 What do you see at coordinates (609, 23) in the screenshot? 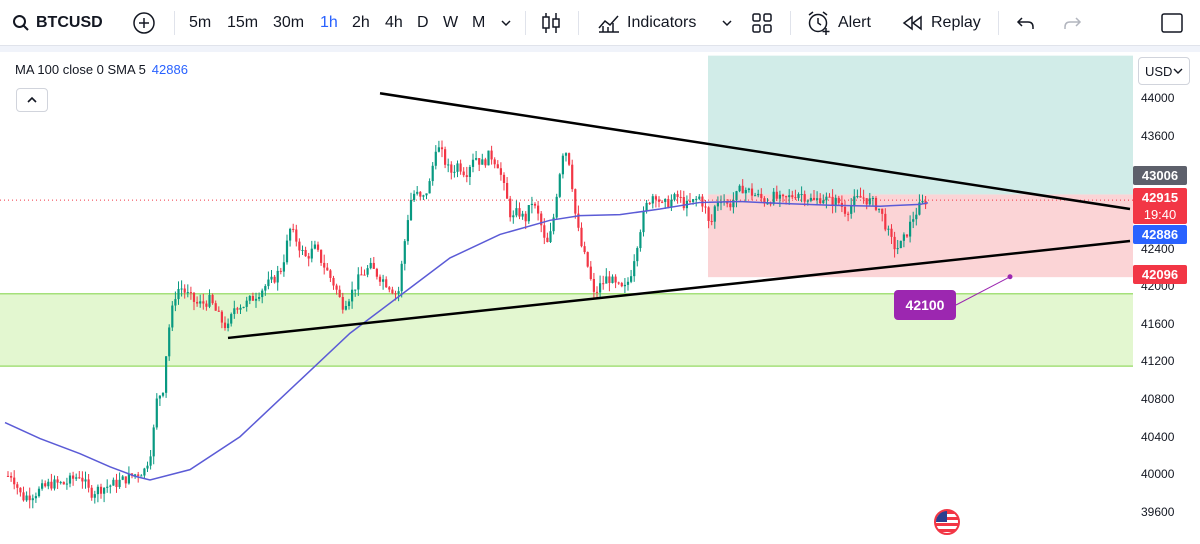
I see `indicators-icon` at bounding box center [609, 23].